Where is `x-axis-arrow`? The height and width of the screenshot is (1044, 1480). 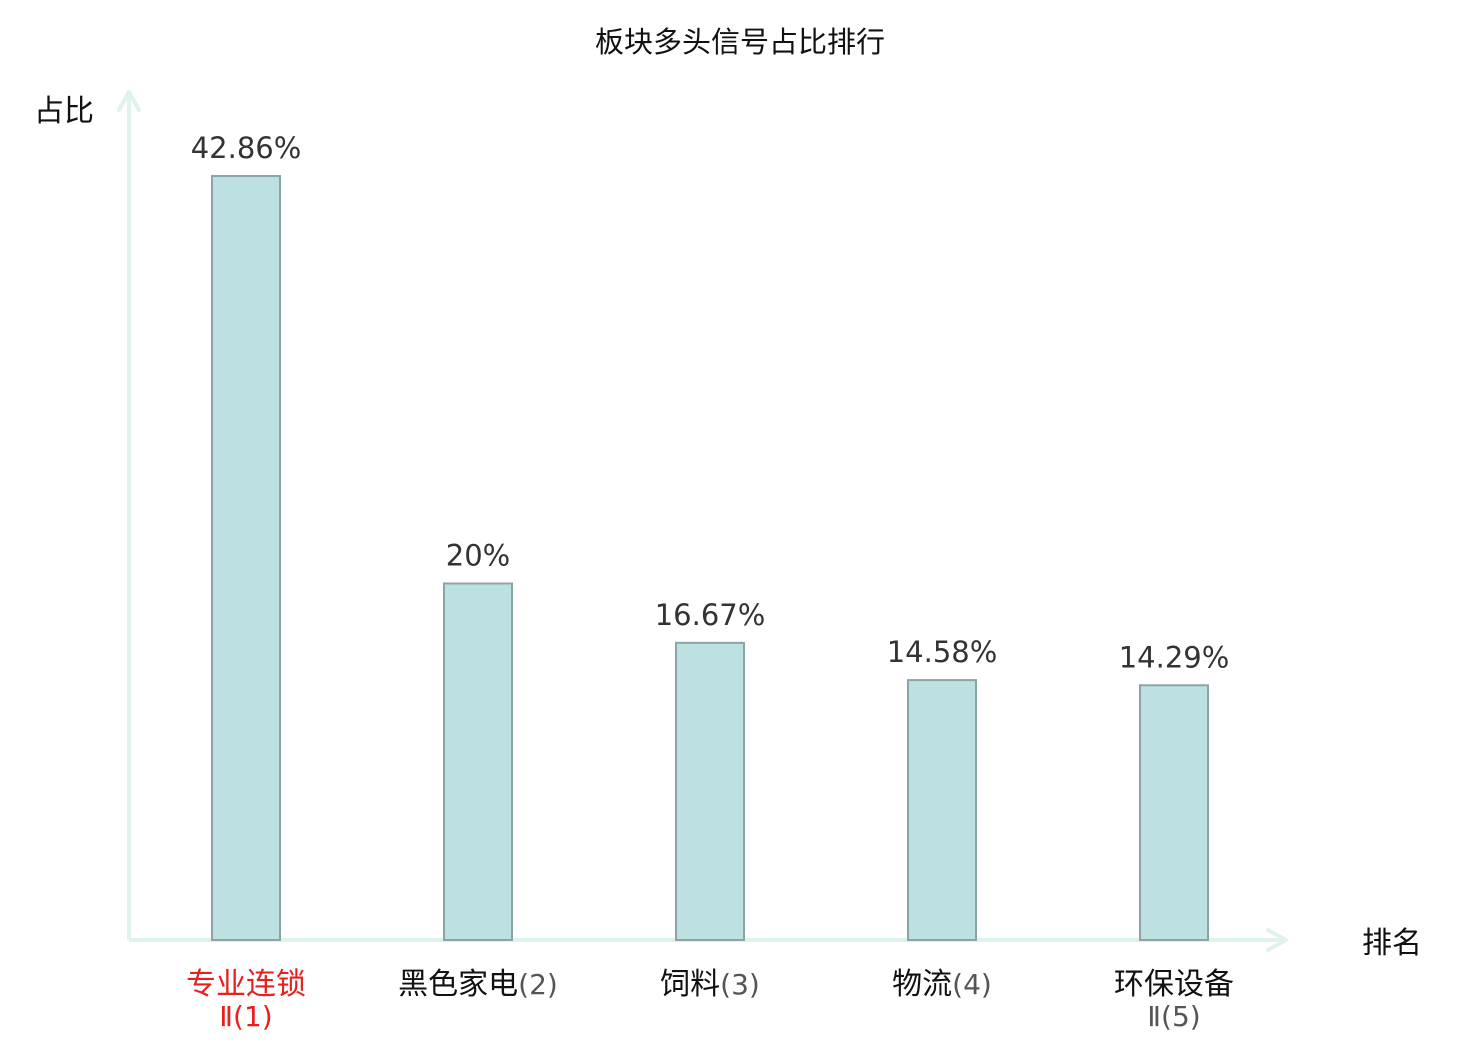 x-axis-arrow is located at coordinates (1277, 940).